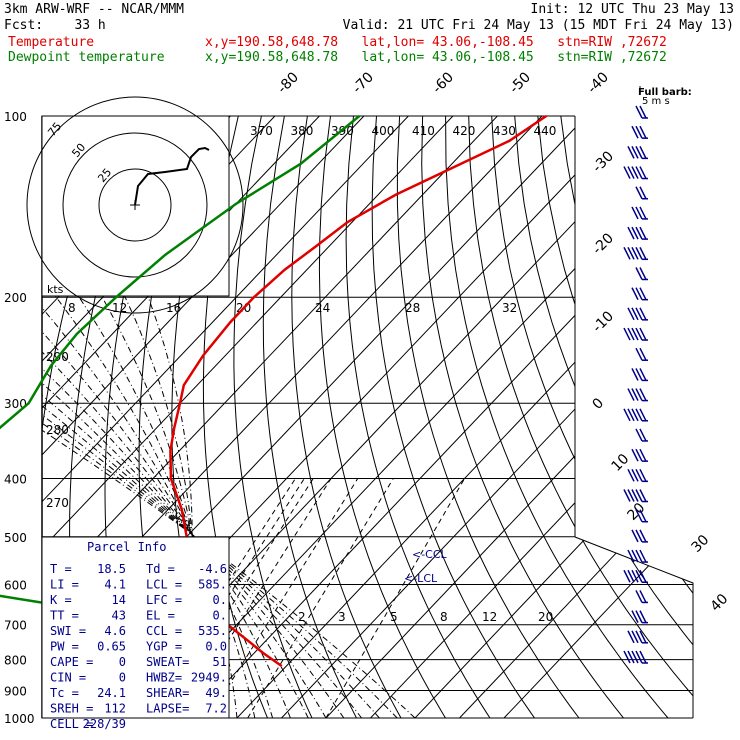 Image resolution: width=740 pixels, height=740 pixels. Describe the element at coordinates (164, 600) in the screenshot. I see `parcel-label: LFC =` at that location.